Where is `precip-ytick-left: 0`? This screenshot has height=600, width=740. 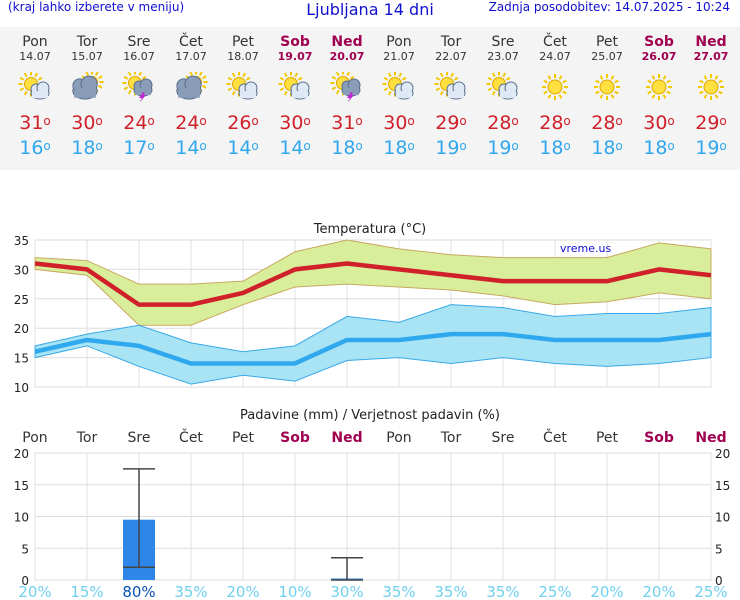 precip-ytick-left: 0 is located at coordinates (25, 581).